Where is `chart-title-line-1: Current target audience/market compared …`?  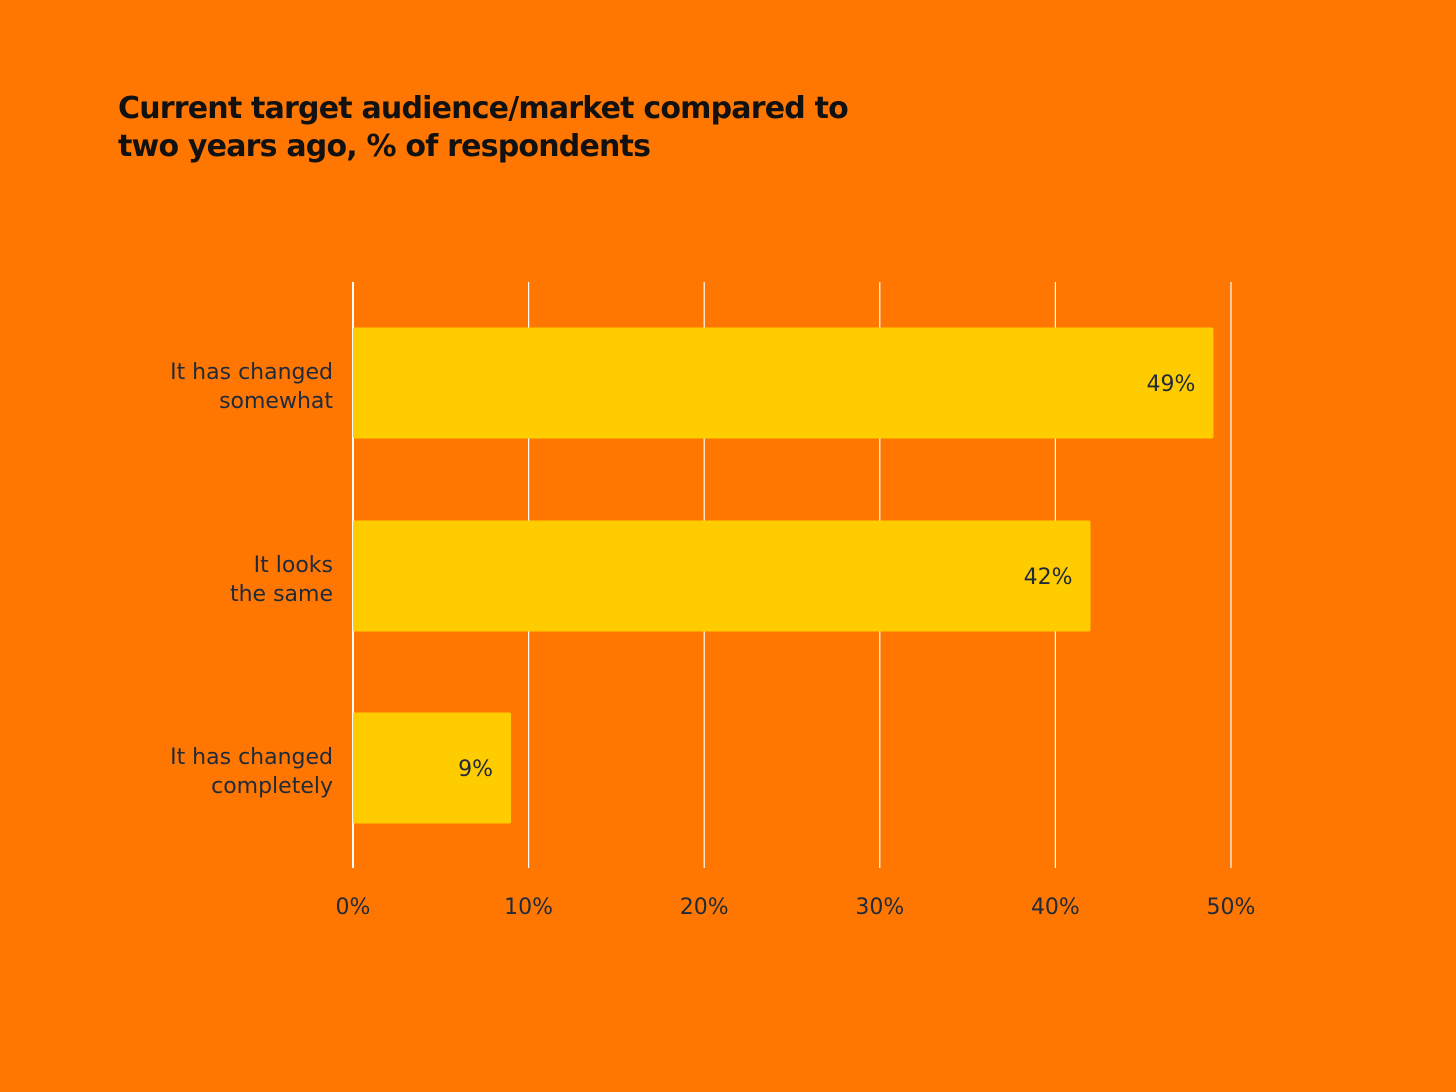 chart-title-line-1: Current target audience/market compared … is located at coordinates (483, 108).